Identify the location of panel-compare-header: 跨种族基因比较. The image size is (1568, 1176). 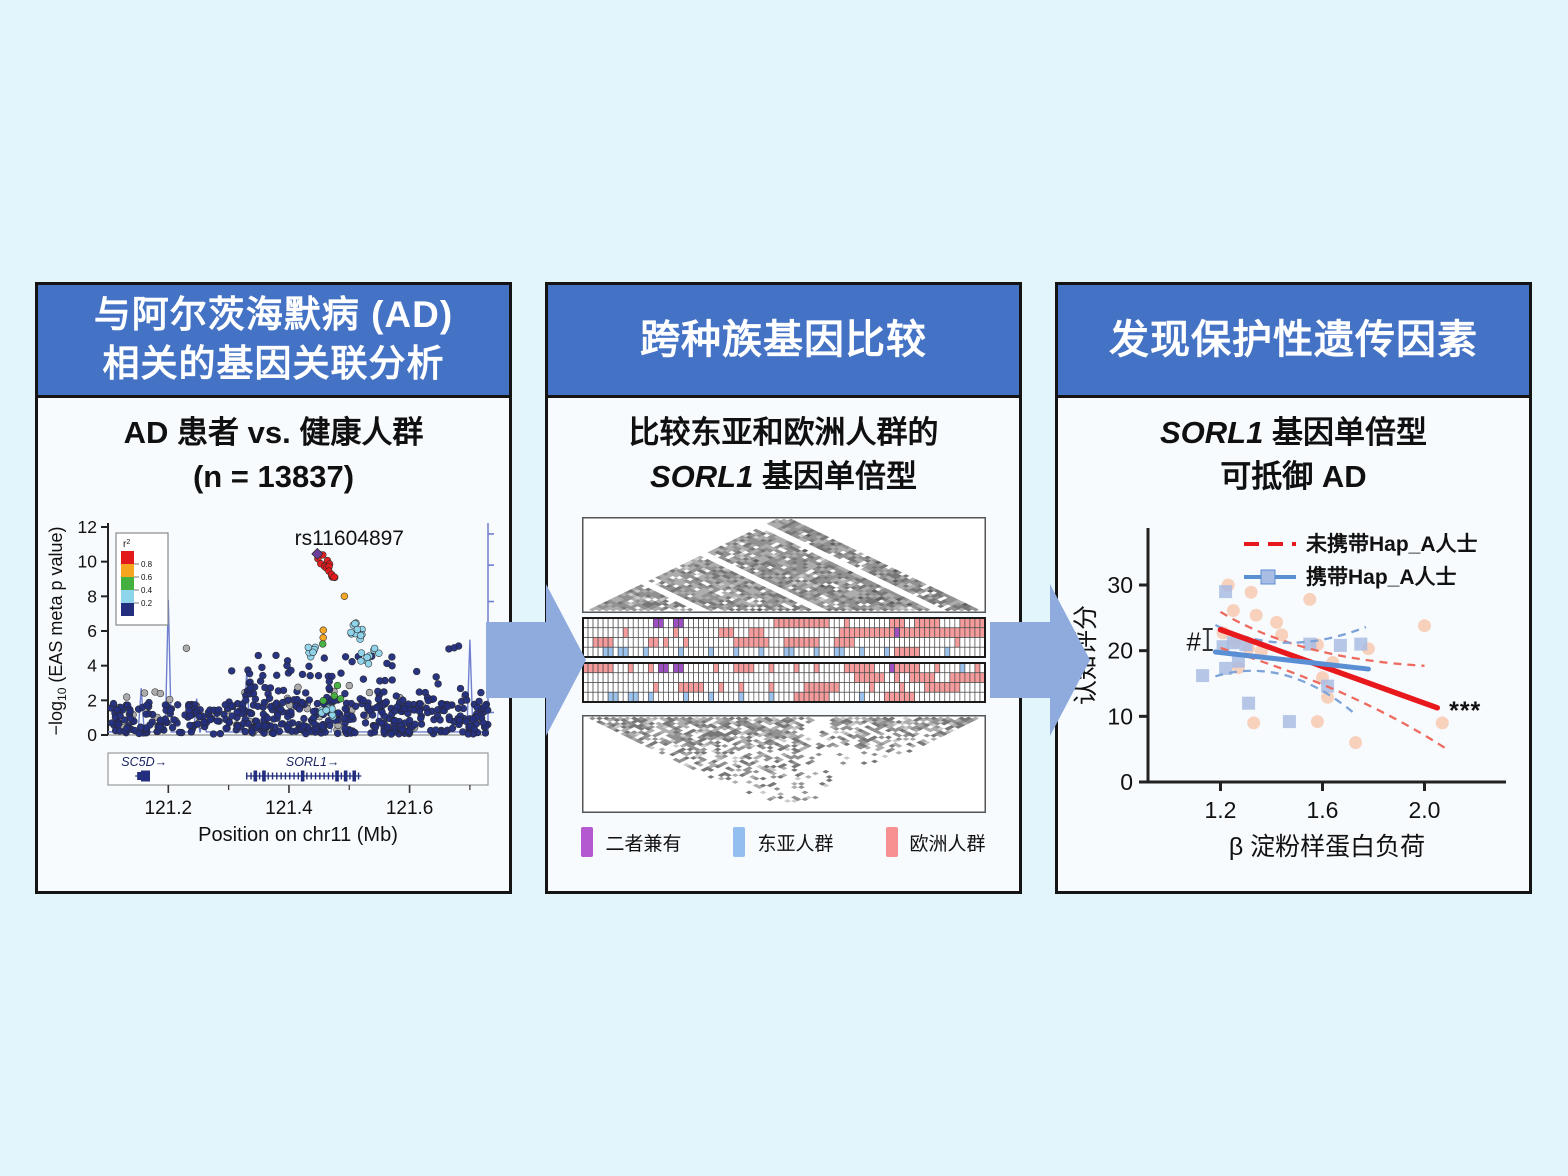
(783, 341).